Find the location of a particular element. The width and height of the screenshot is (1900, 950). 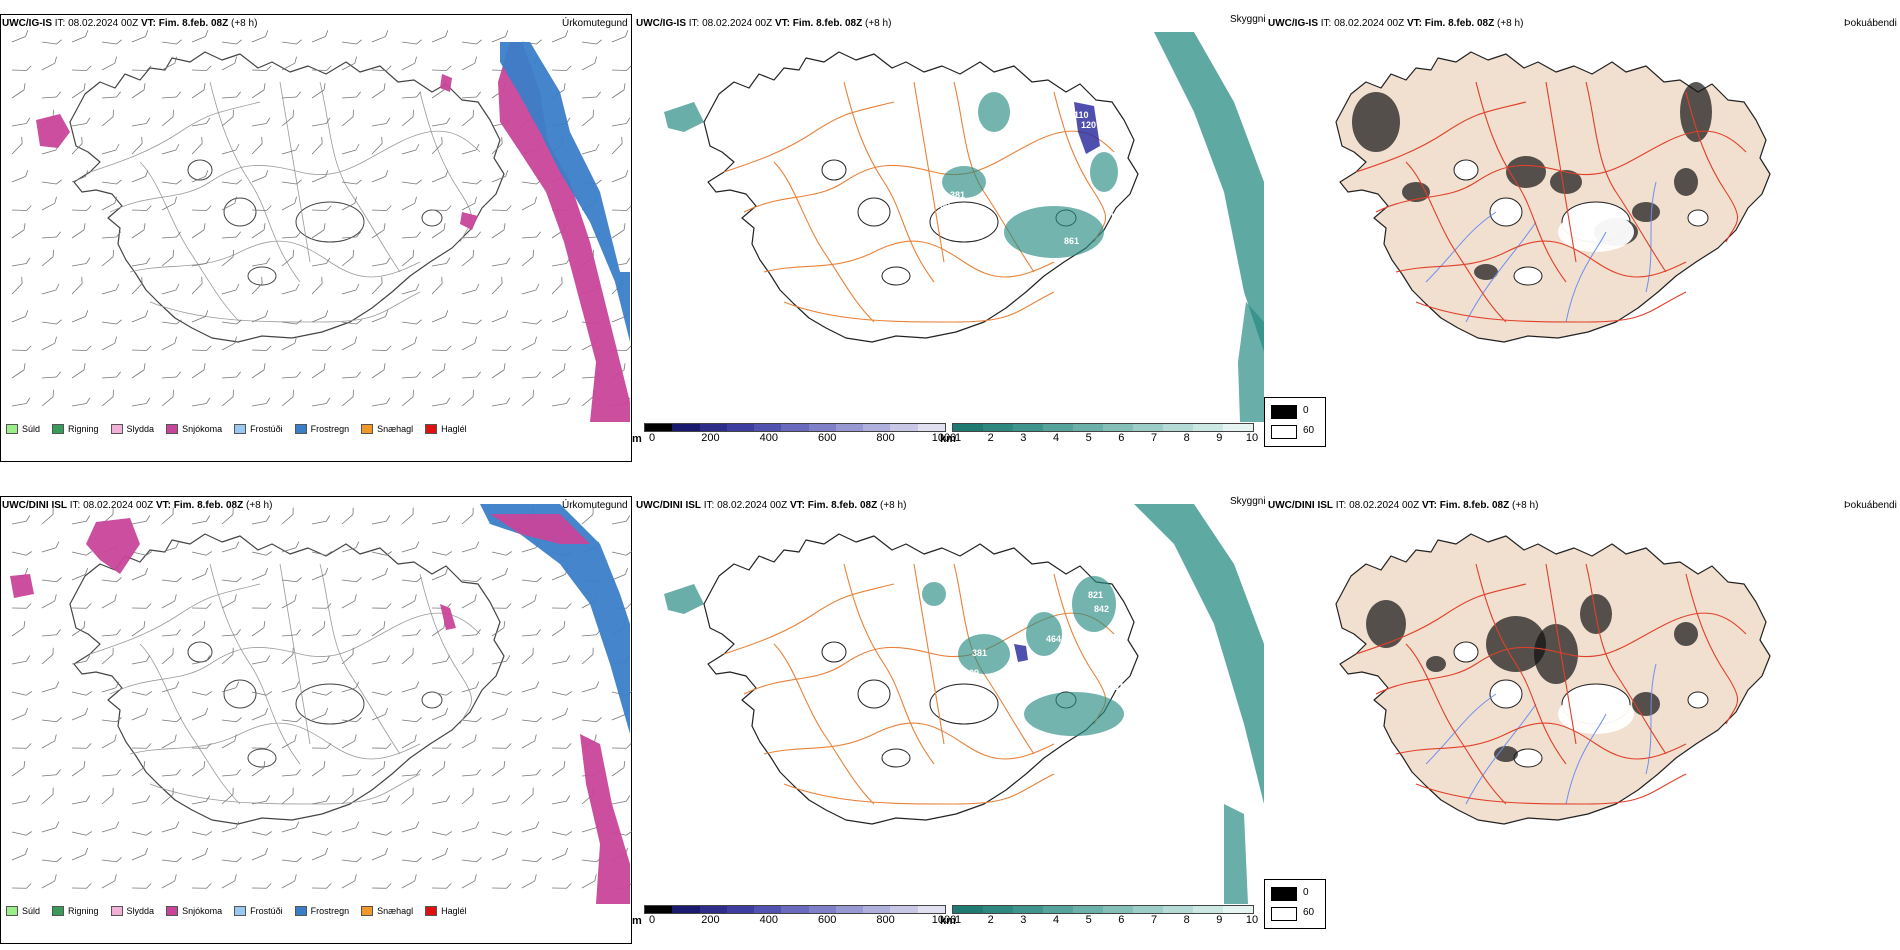

legend-item: Snæhagl is located at coordinates (387, 911).